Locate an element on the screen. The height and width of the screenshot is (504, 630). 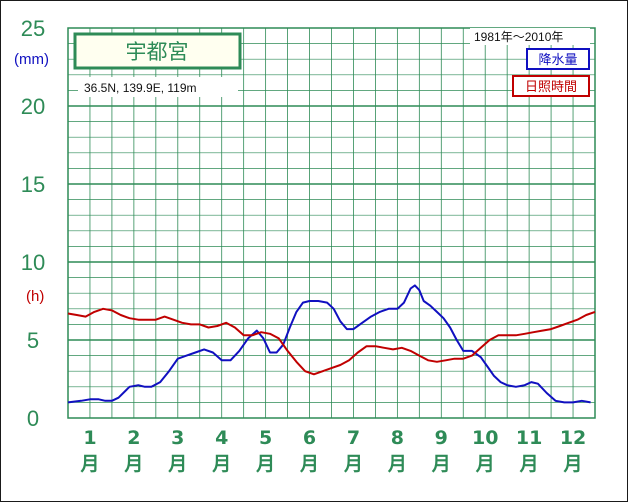
x-tick-label: 4 is located at coordinates (221, 438).